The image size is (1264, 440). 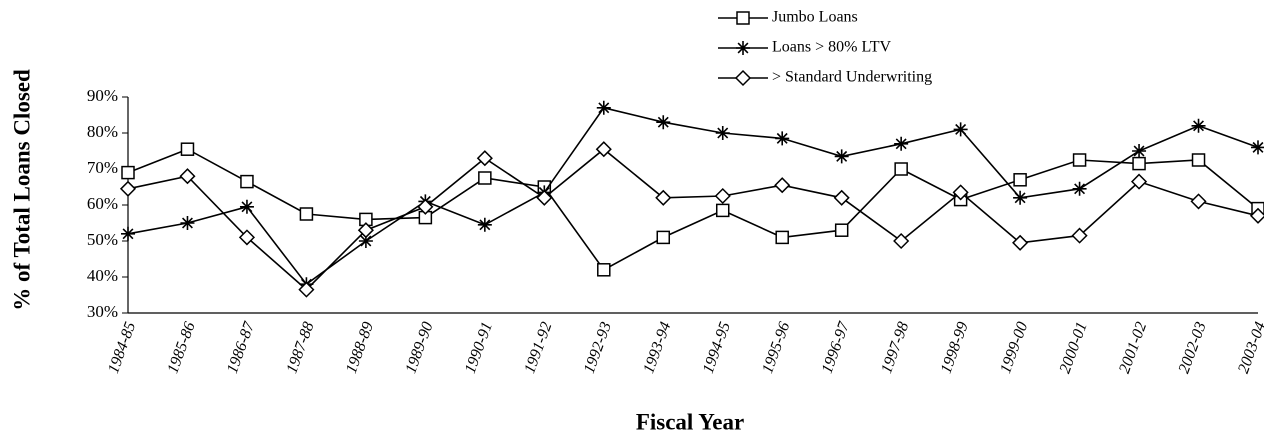 What do you see at coordinates (690, 421) in the screenshot?
I see `x-axis-title: Fiscal Year` at bounding box center [690, 421].